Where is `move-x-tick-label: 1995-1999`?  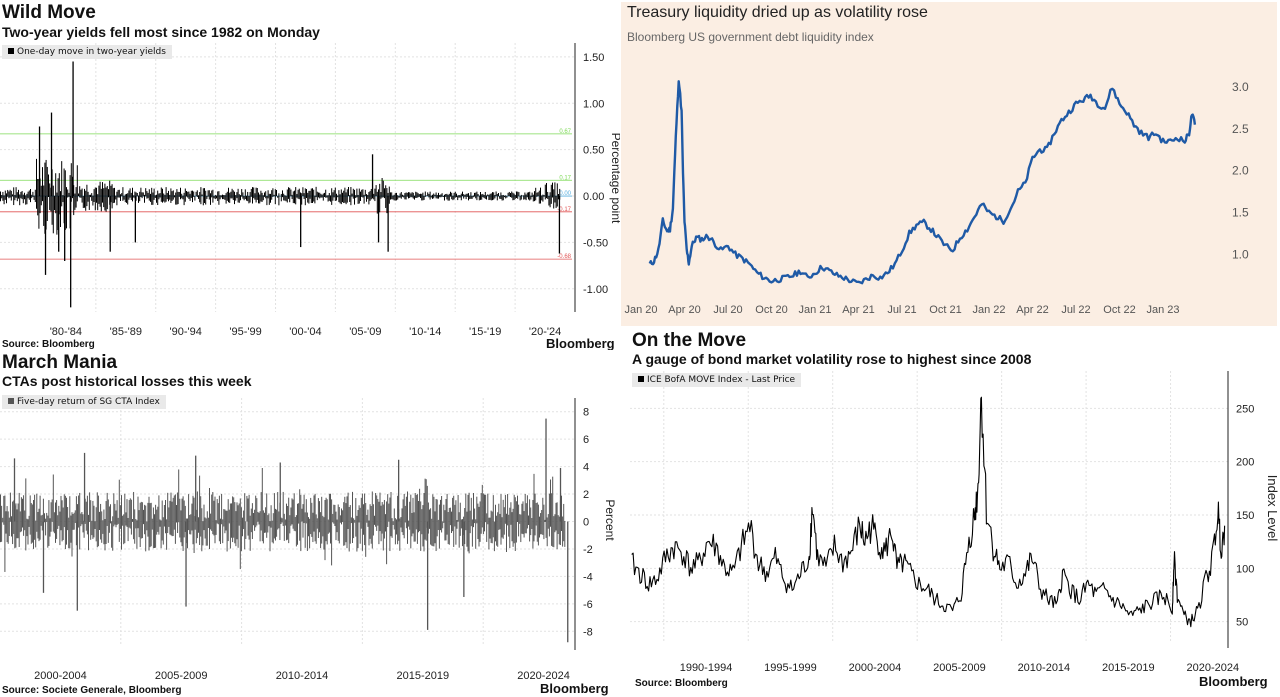 move-x-tick-label: 1995-1999 is located at coordinates (790, 668).